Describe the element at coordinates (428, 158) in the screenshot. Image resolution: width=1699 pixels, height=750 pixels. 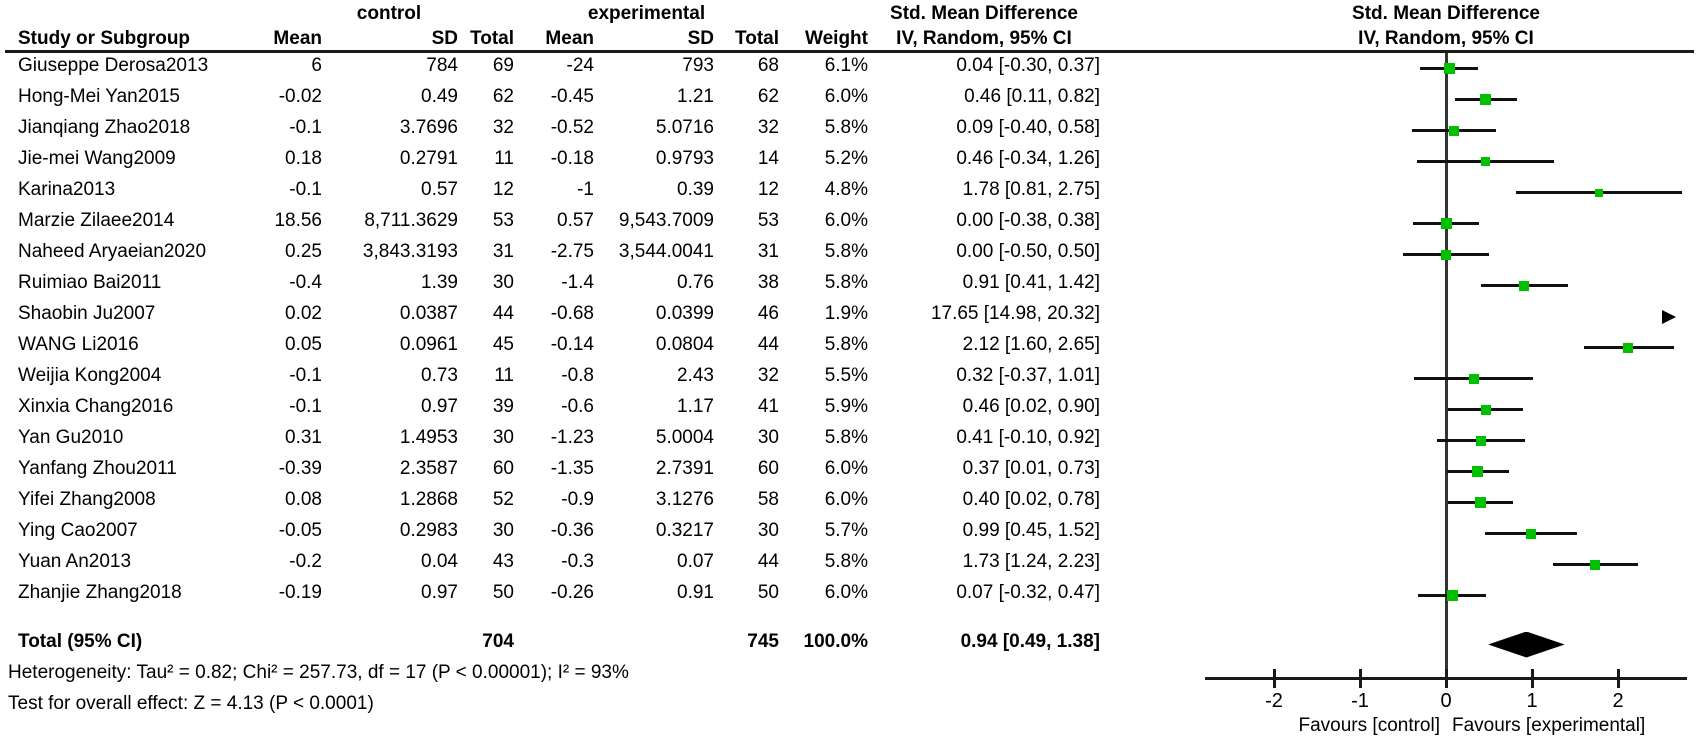
I see `control-sd-cell: 0.2791` at that location.